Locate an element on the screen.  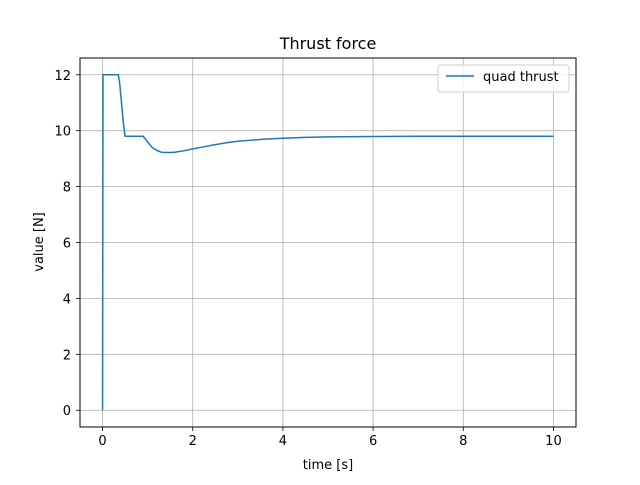
x-tick-label: 0 is located at coordinates (102, 441).